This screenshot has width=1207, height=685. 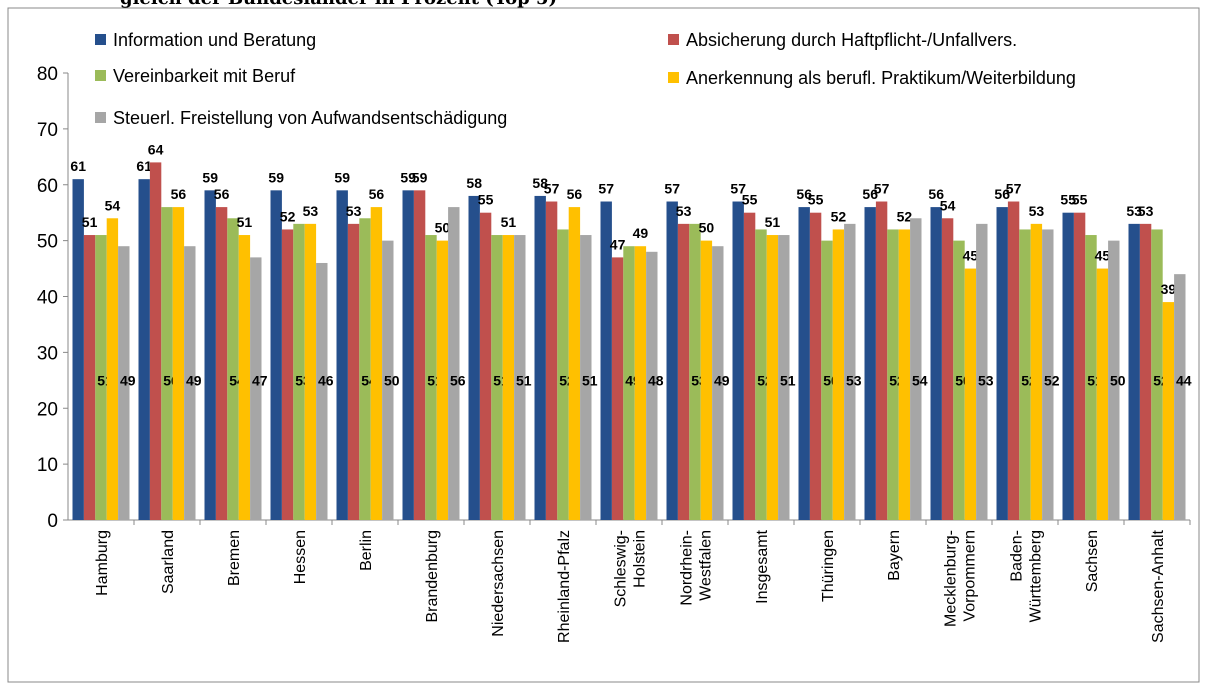 I want to click on x-tick-label: Bremen, so click(x=234, y=558).